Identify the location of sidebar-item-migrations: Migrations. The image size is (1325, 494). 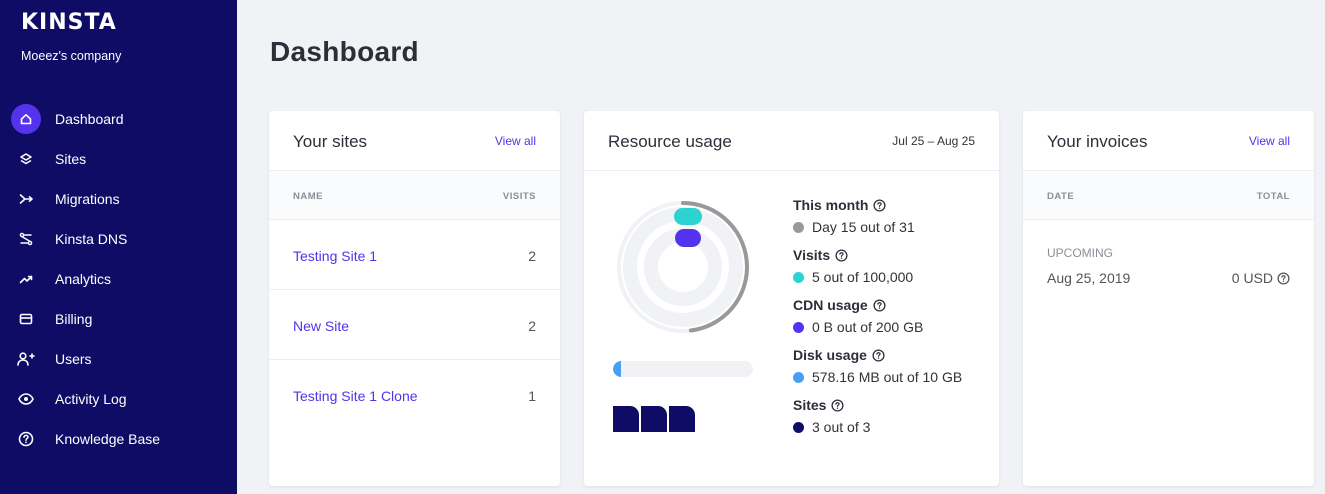
(118, 199).